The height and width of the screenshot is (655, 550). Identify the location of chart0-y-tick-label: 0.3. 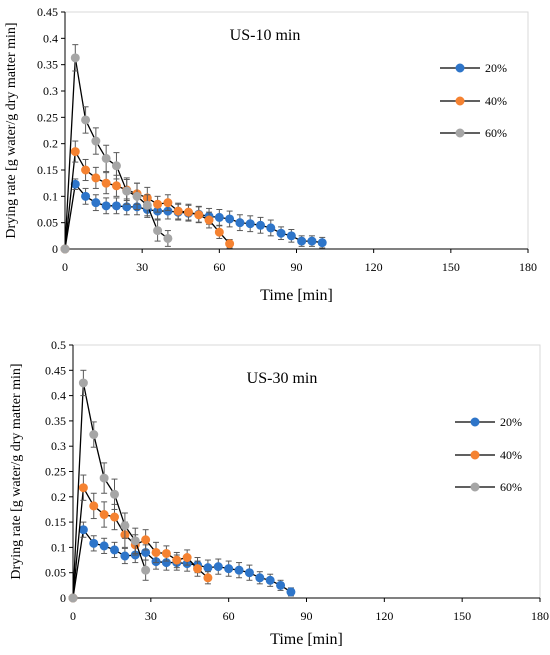
(50, 91).